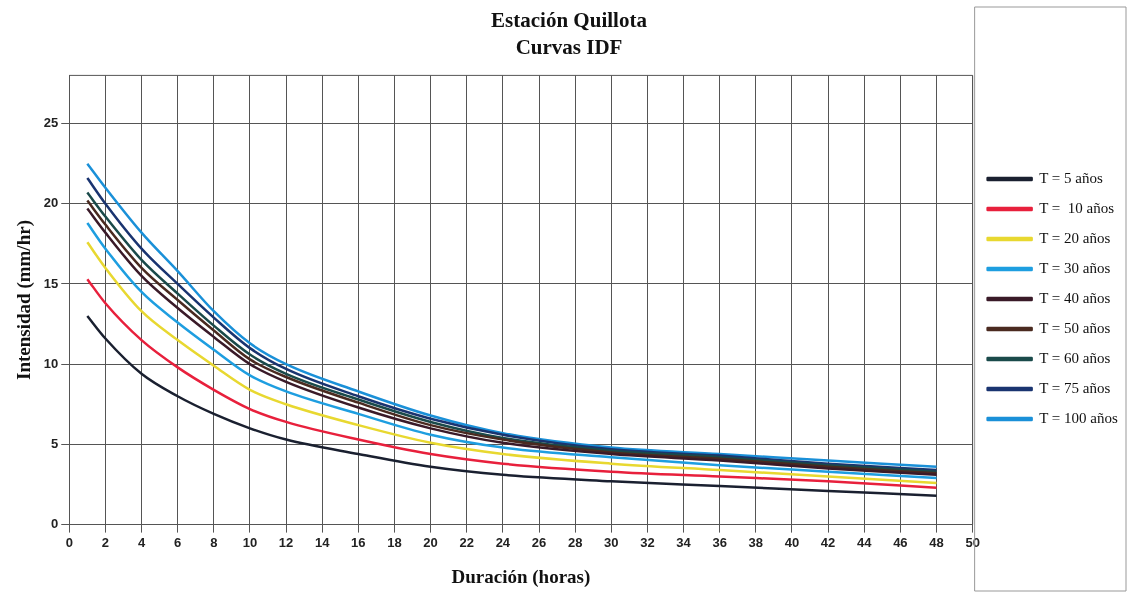 The width and height of the screenshot is (1138, 598). Describe the element at coordinates (828, 542) in the screenshot. I see `x-tick-label: 42` at that location.